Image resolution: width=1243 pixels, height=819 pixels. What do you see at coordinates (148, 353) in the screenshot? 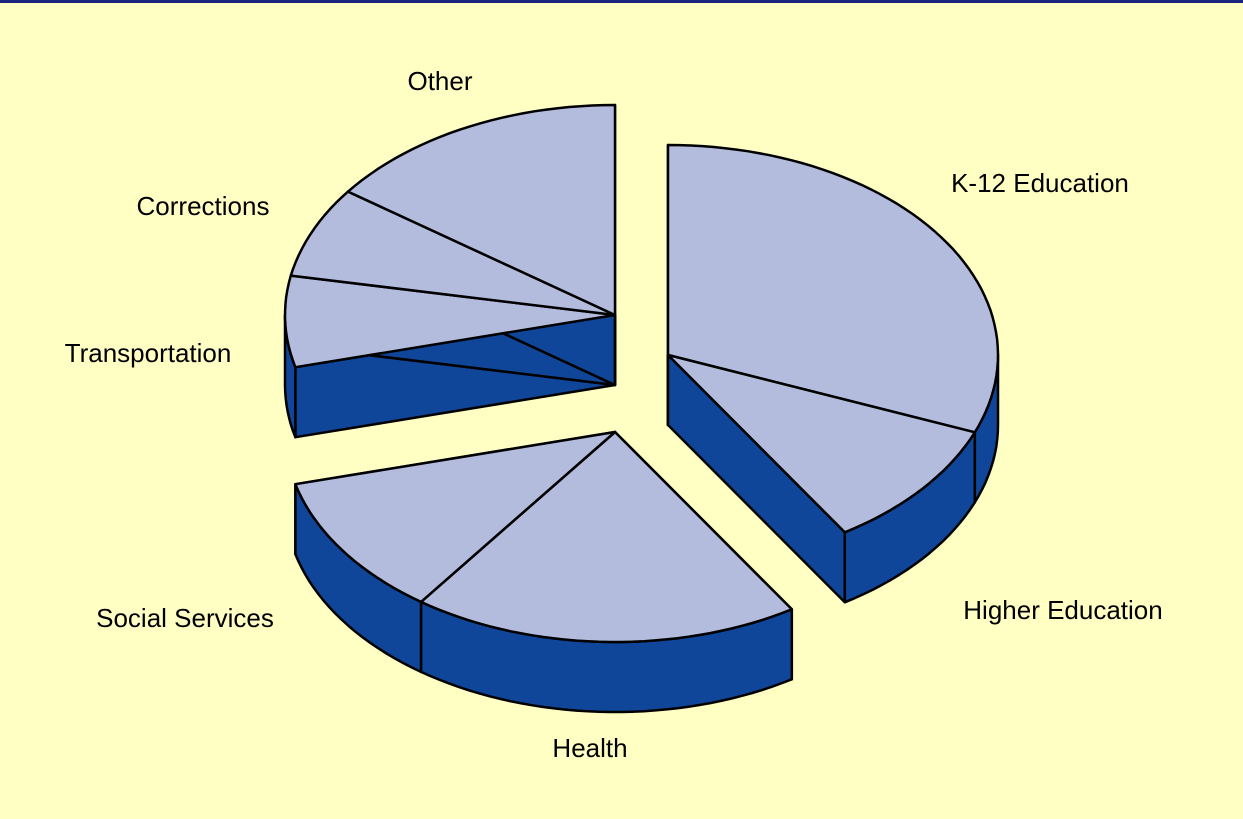
I see `slice-label: Transportation` at bounding box center [148, 353].